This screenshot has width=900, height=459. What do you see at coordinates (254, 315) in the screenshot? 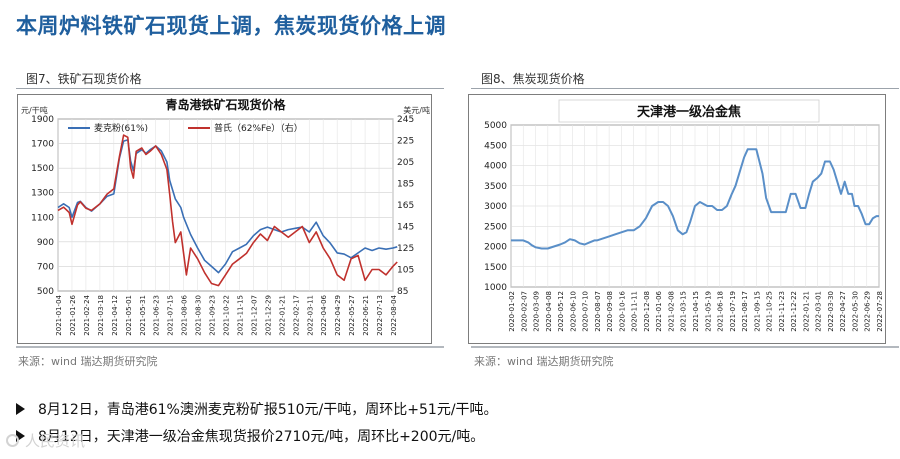
I see `x-tick-label: 2021-12-07` at bounding box center [254, 315].